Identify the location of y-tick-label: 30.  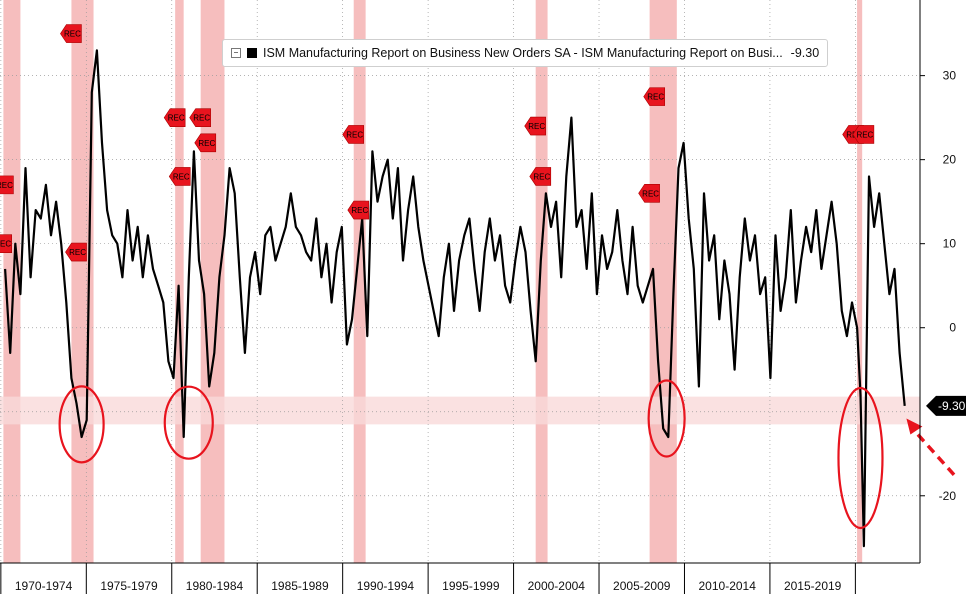
(950, 76).